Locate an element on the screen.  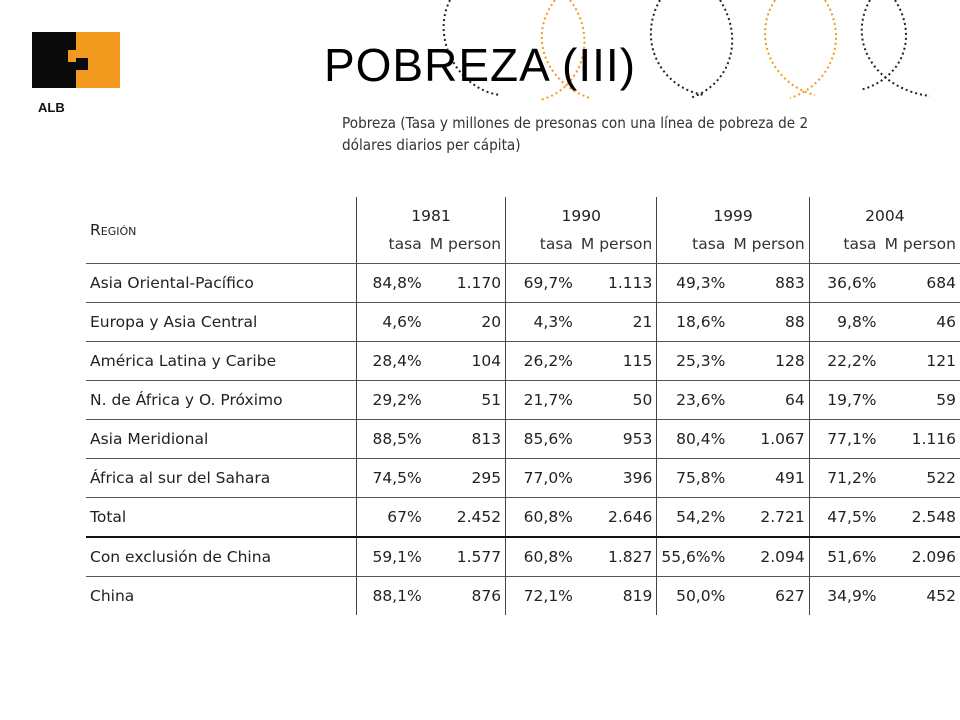
rate-cell: 22,2% is located at coordinates (844, 361).